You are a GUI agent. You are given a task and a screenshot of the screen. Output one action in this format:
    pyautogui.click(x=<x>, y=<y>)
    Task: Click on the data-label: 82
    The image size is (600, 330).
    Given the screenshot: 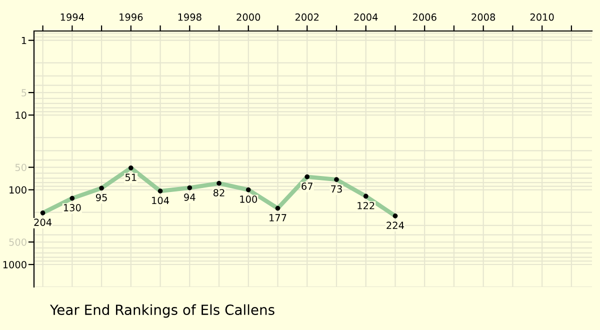 What is the action you would take?
    pyautogui.click(x=218, y=192)
    